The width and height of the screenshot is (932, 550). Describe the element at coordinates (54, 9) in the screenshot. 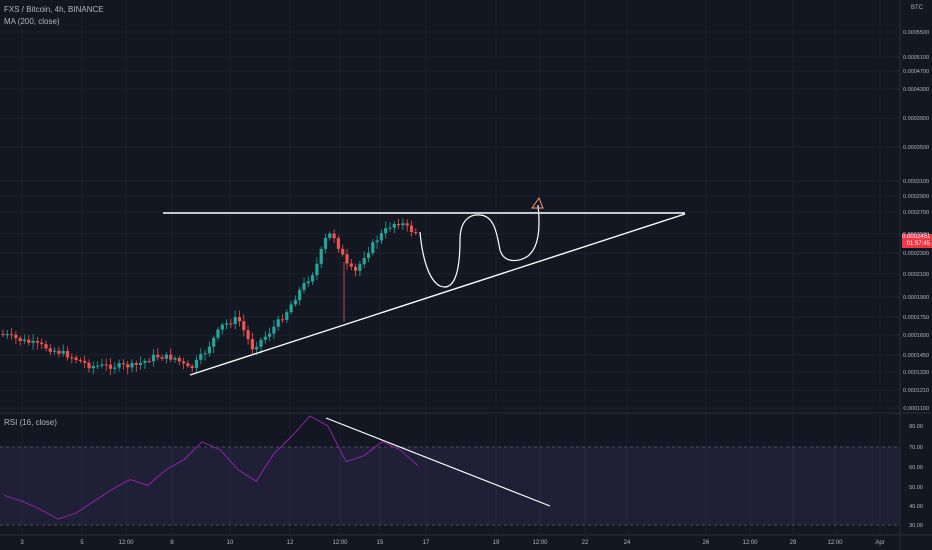

I see `symbol-label: FXS / Bitcoin, 4h, BINANCE` at that location.